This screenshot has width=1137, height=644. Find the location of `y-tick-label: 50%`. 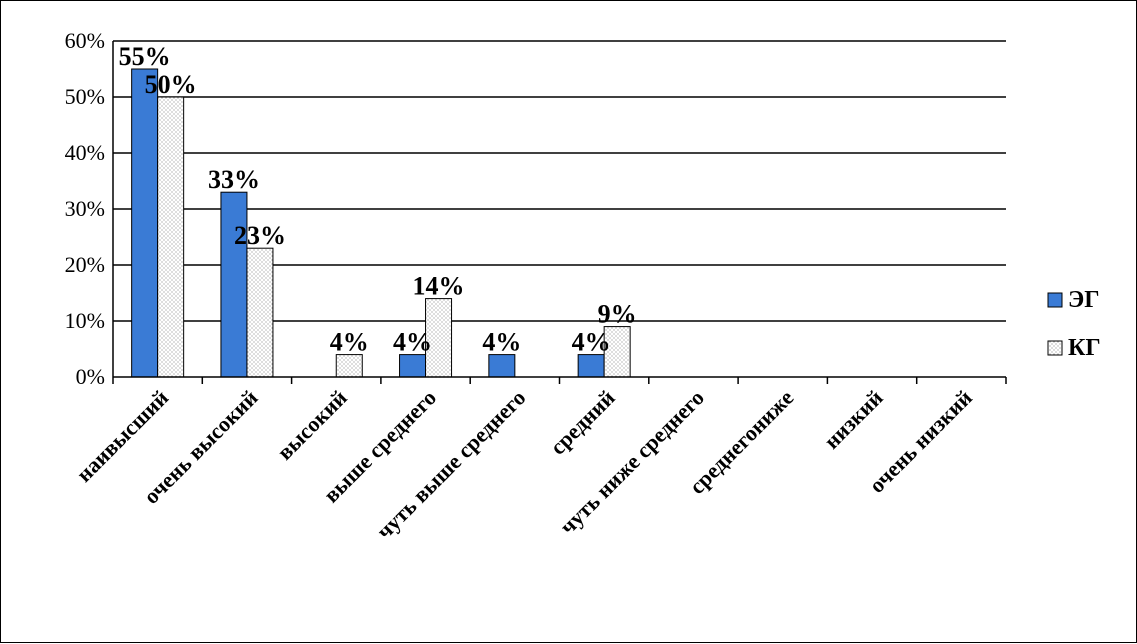

y-tick-label: 50% is located at coordinates (85, 96).